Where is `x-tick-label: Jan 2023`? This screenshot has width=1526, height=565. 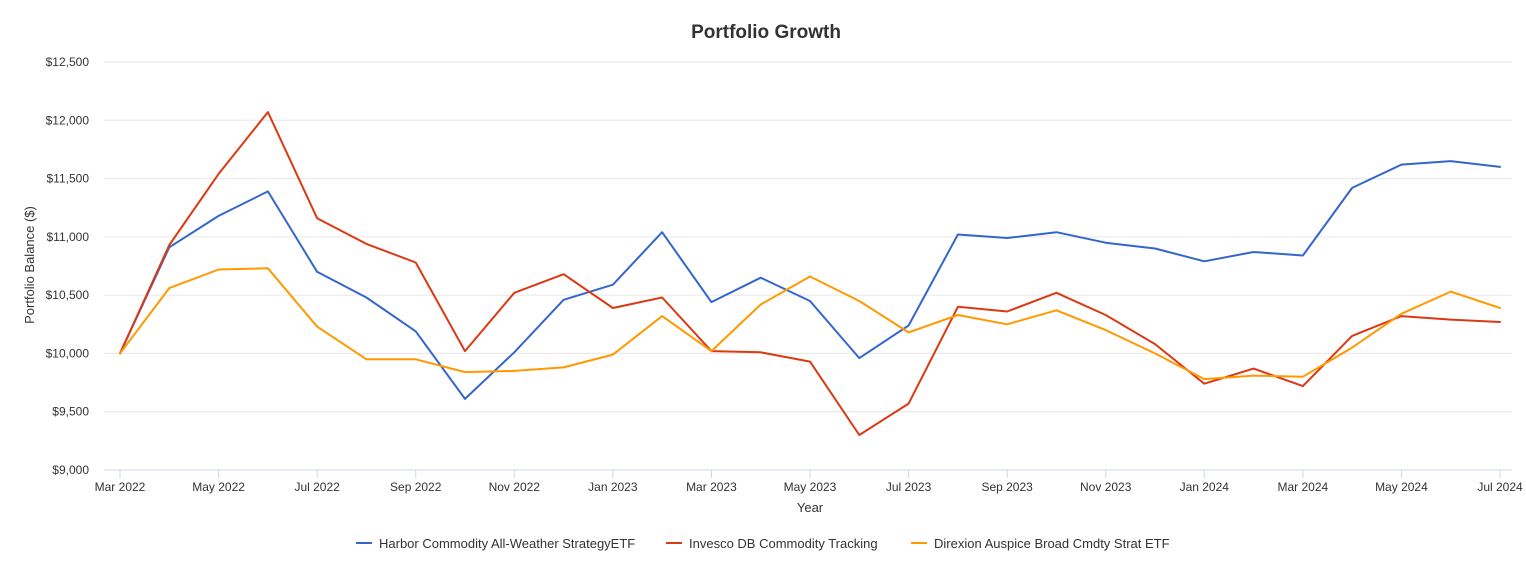 x-tick-label: Jan 2023 is located at coordinates (613, 487).